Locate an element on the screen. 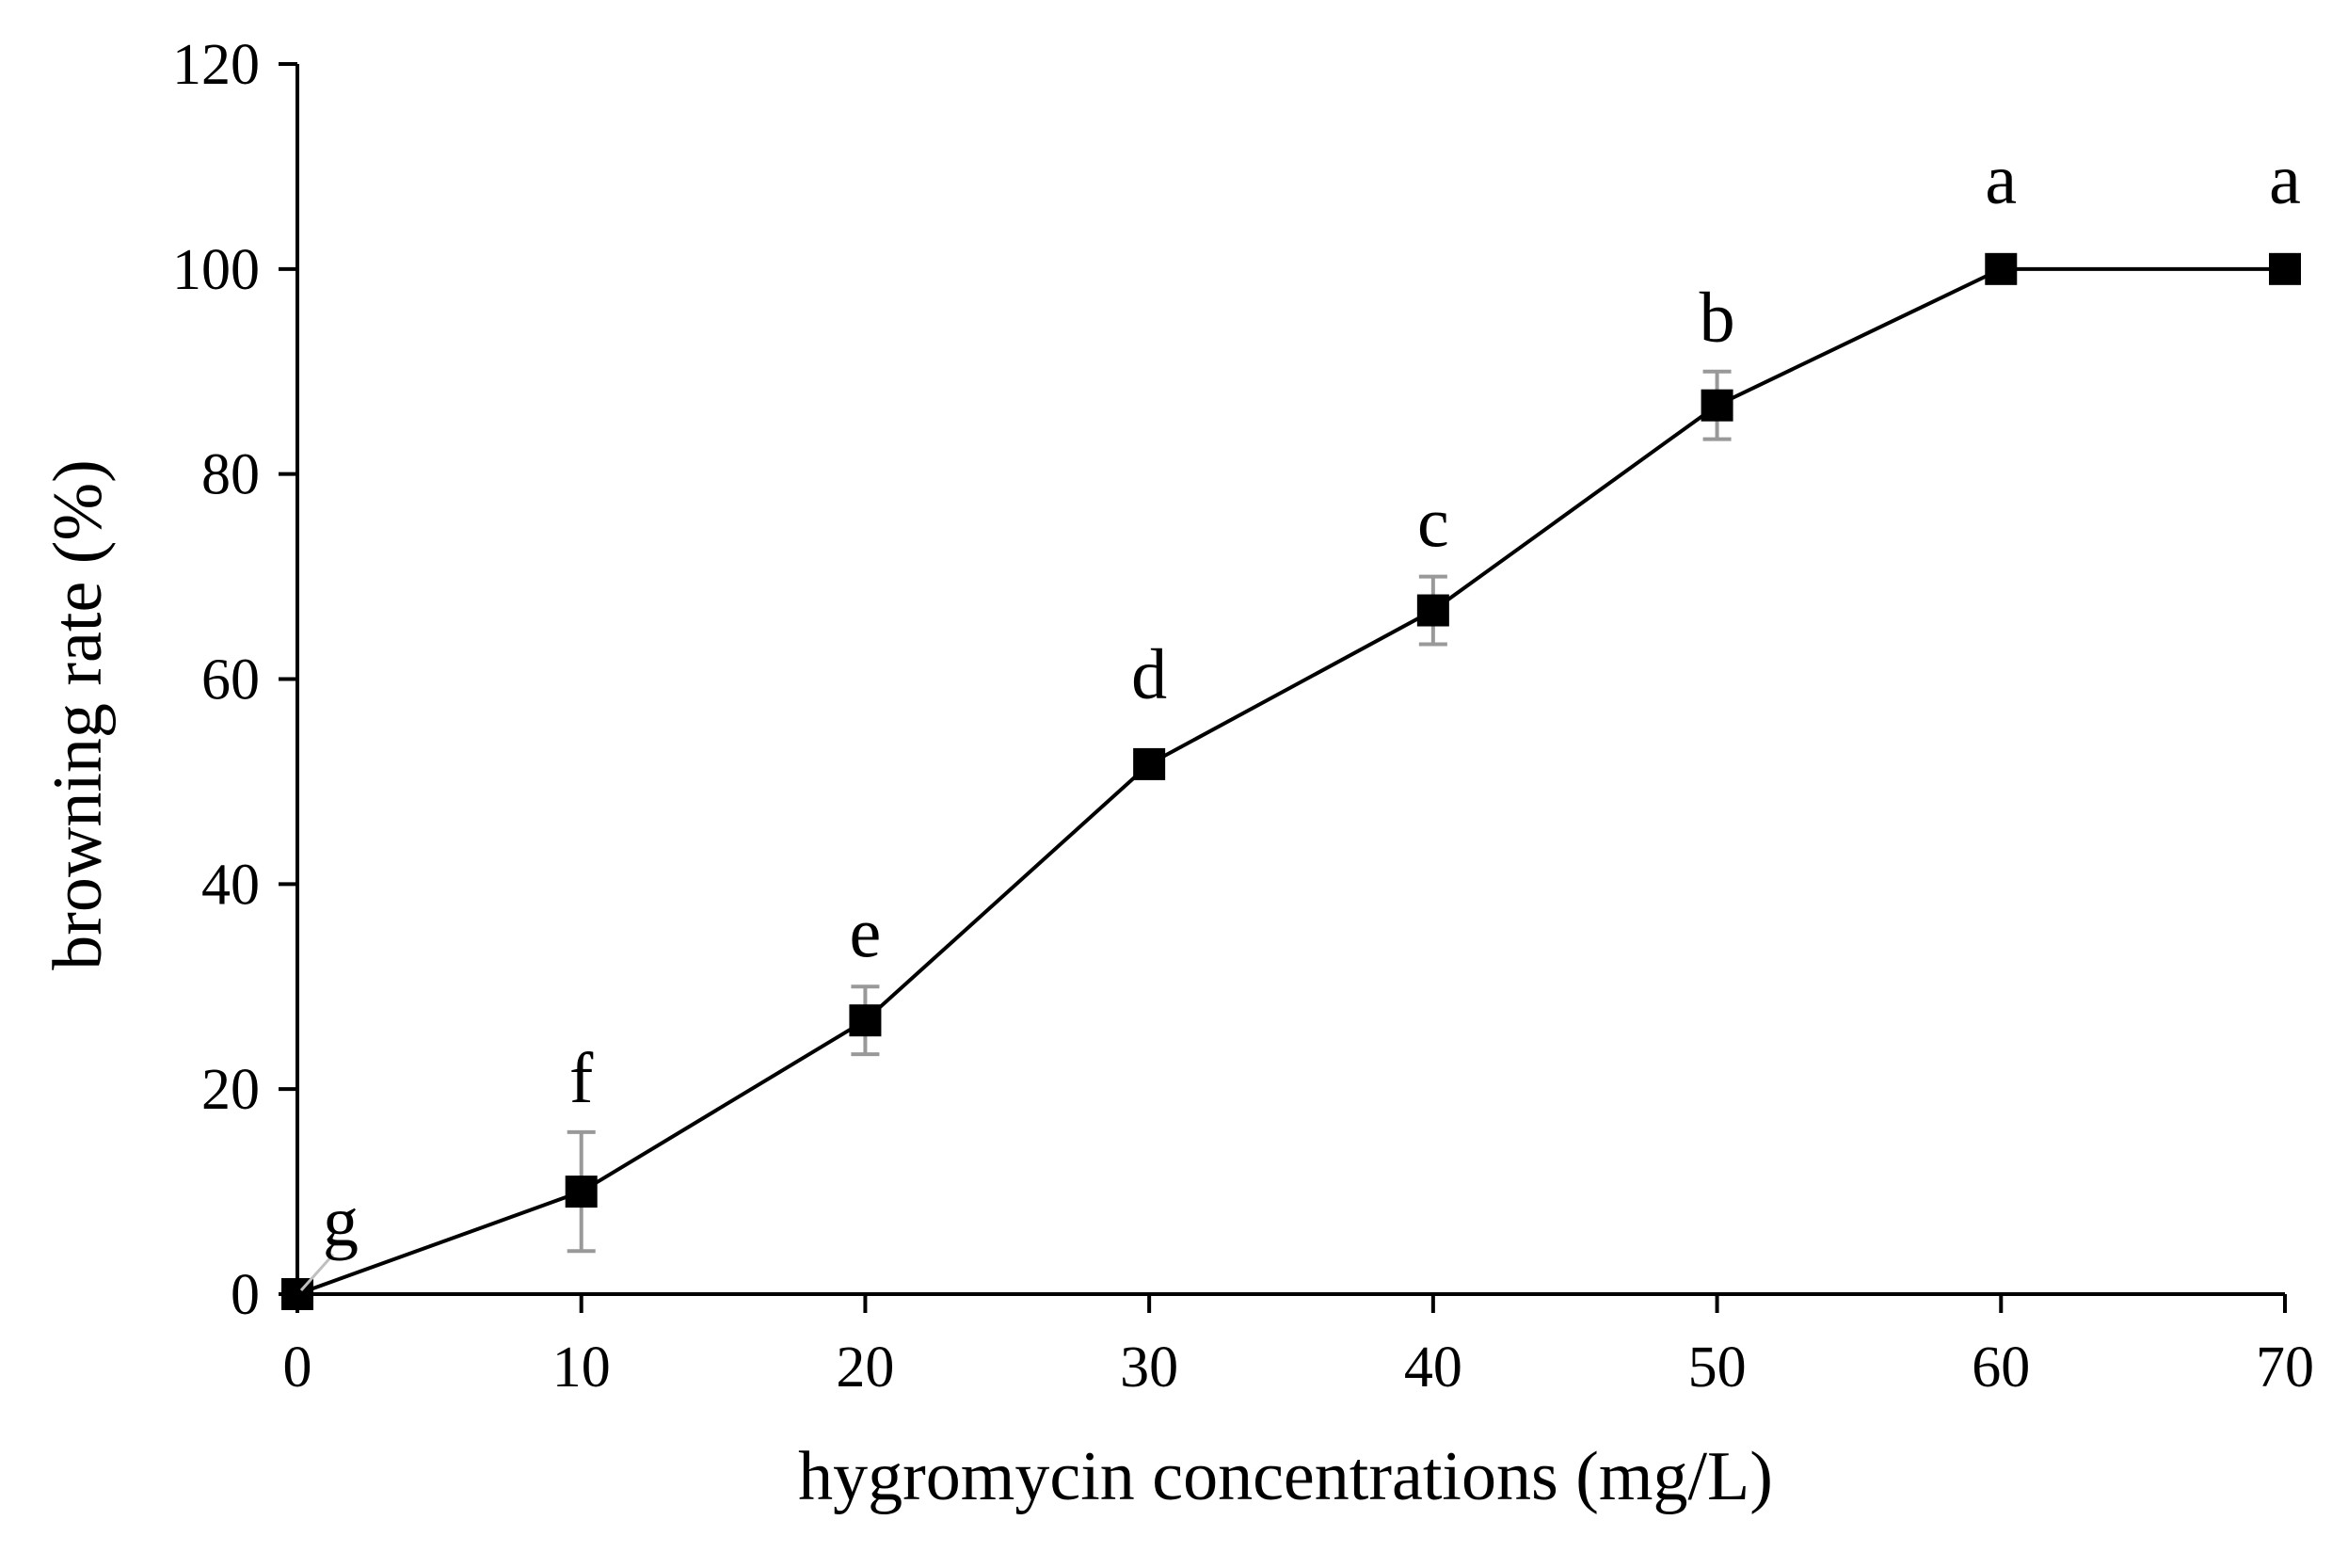  y-tick-label: 20 is located at coordinates (231, 1090).